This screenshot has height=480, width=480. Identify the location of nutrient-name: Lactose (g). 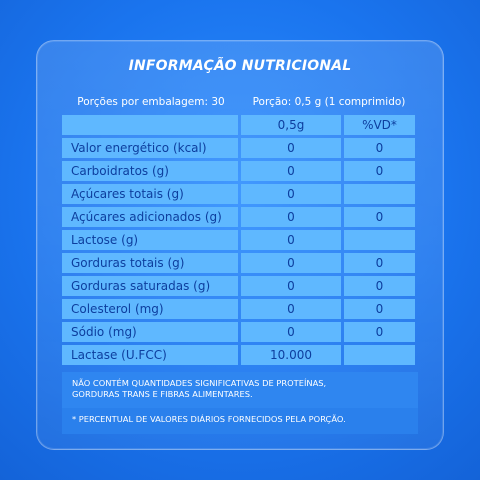
(150, 240).